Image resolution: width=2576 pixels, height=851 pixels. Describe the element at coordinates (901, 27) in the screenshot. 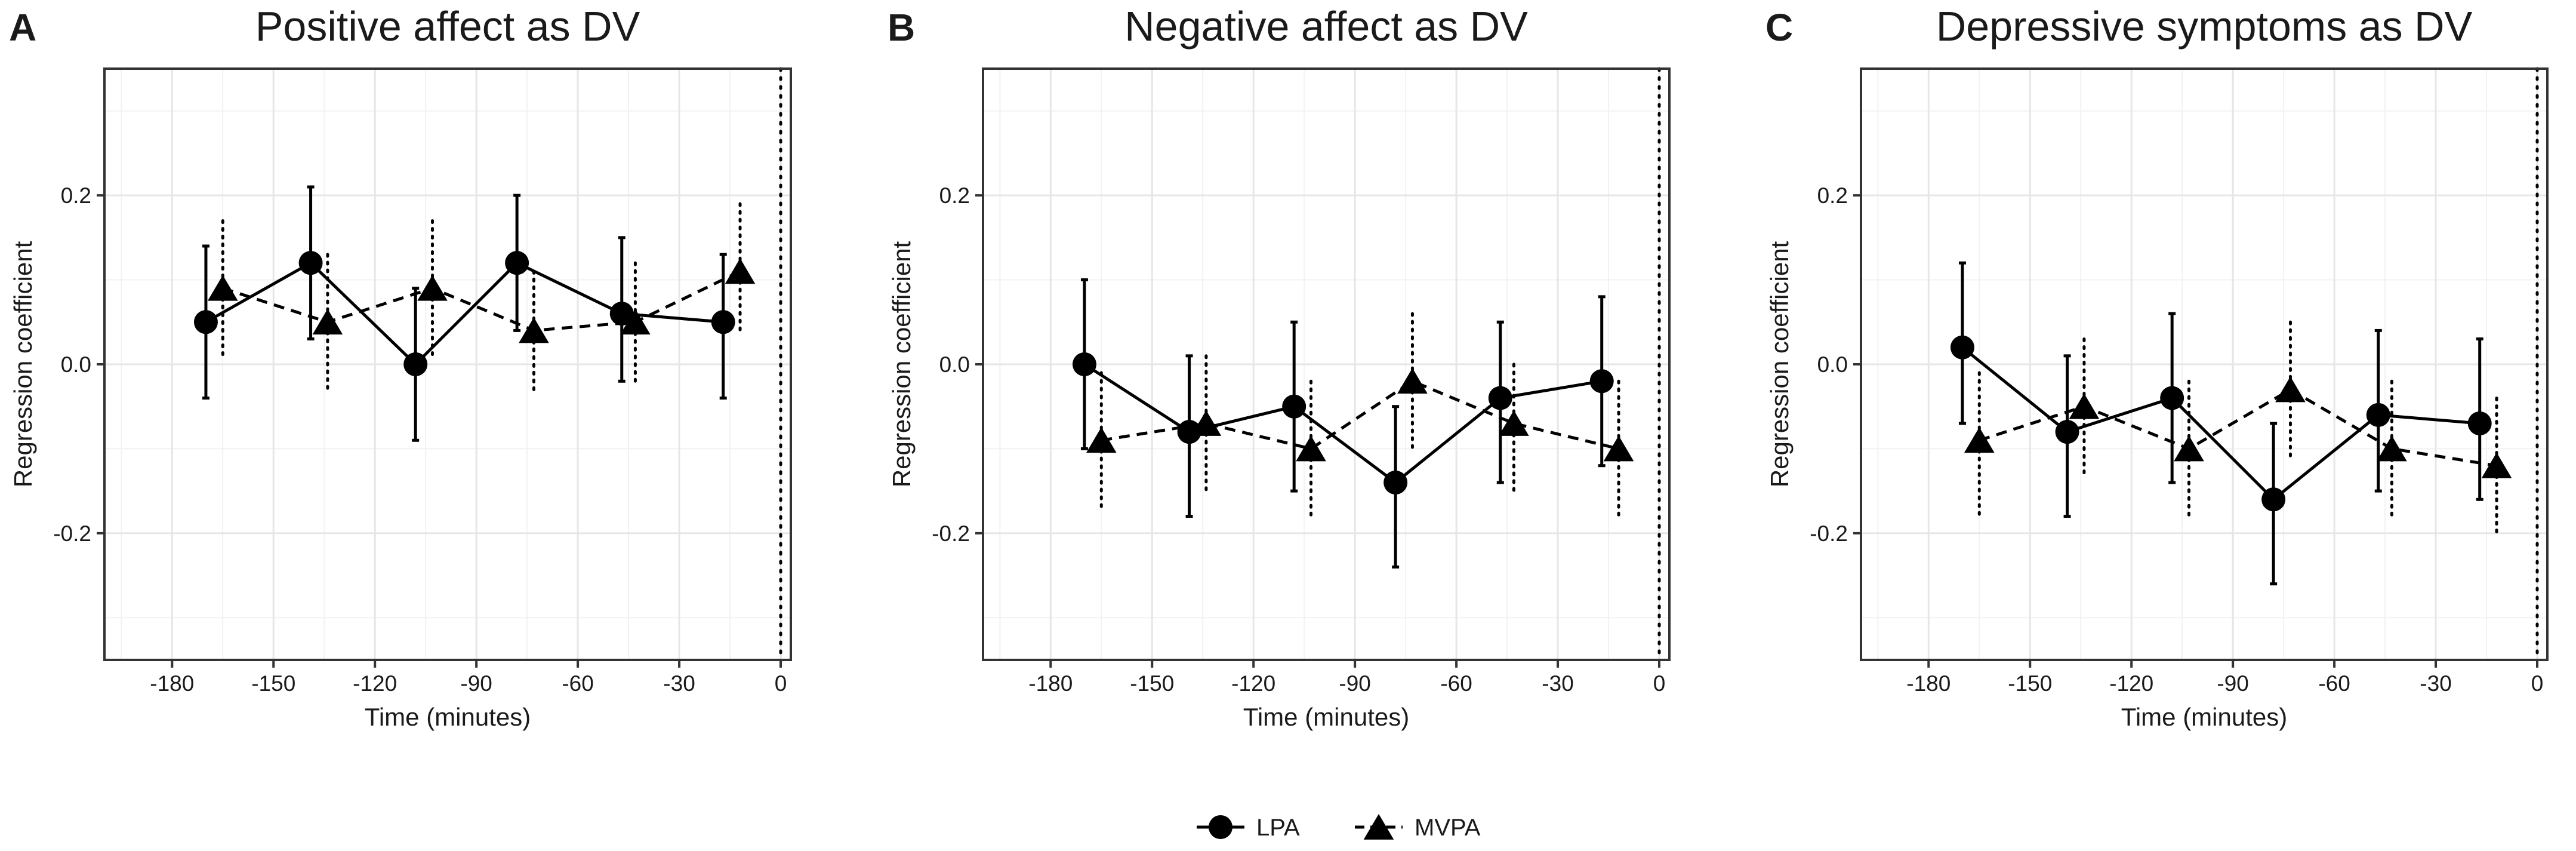

I see `panel-label: B` at that location.